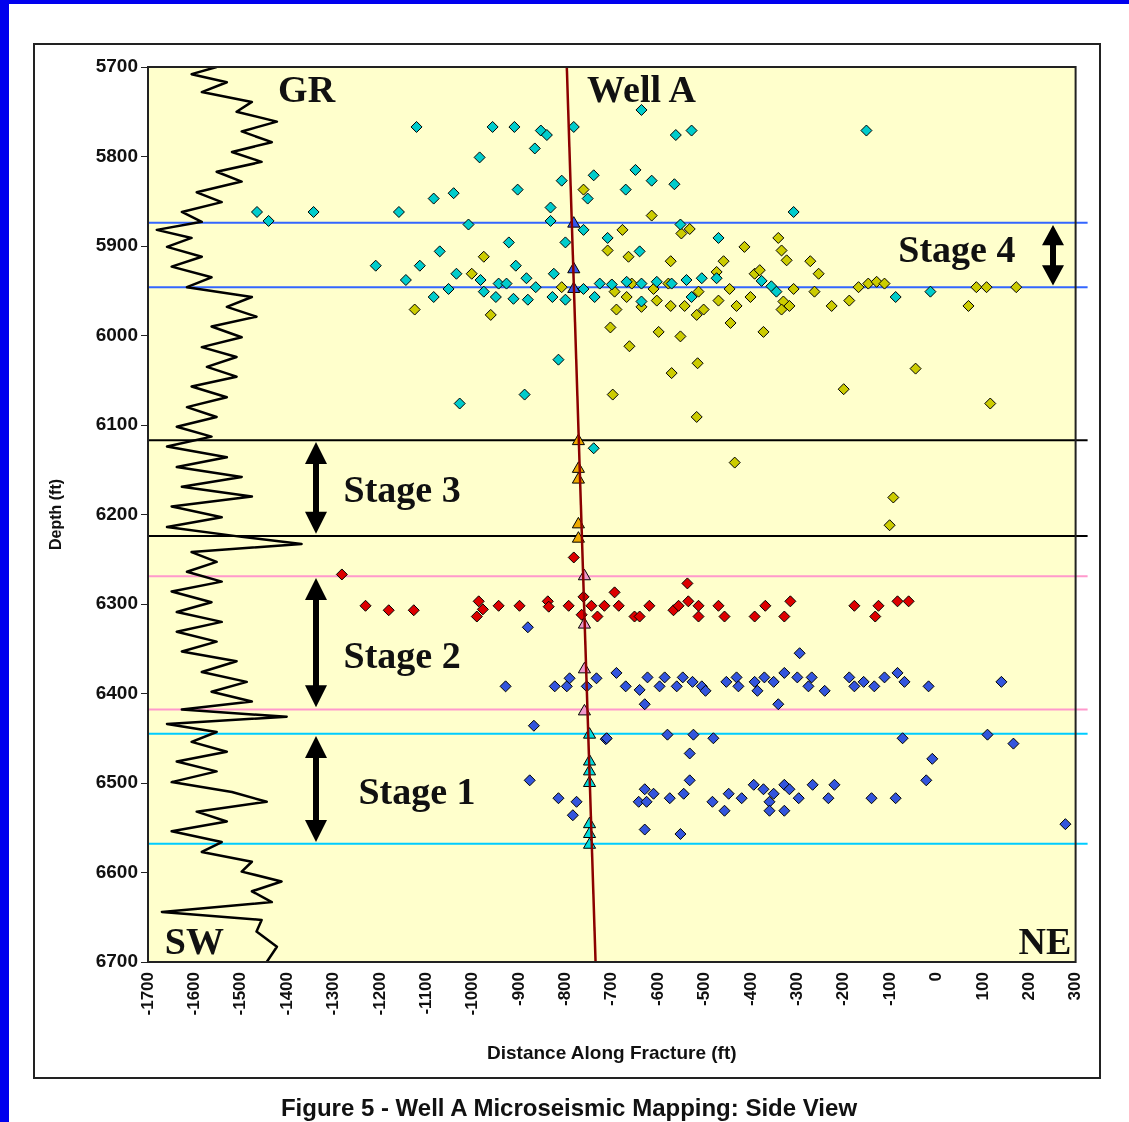  What do you see at coordinates (1028, 986) in the screenshot?
I see `x-tick-label: 200` at bounding box center [1028, 986].